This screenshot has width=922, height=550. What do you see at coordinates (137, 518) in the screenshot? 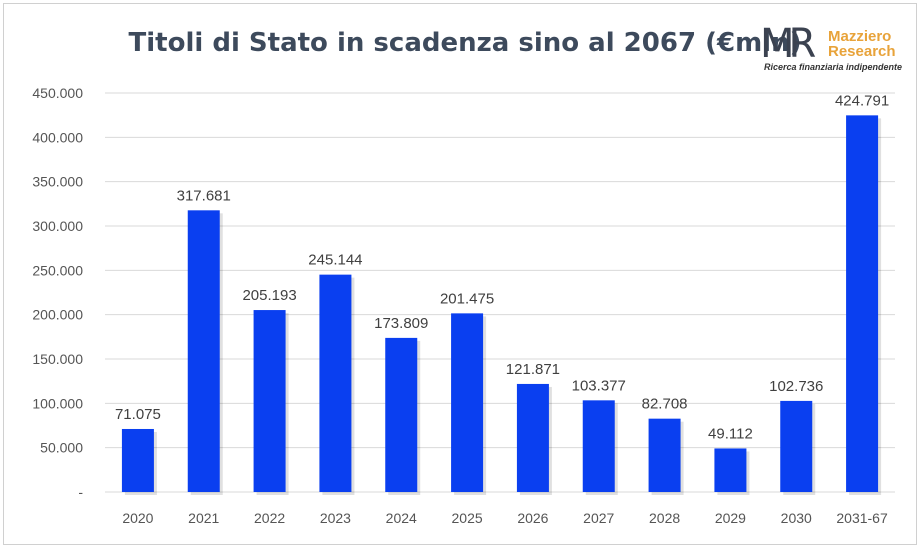
I see `x-tick-label: 2020` at bounding box center [137, 518].